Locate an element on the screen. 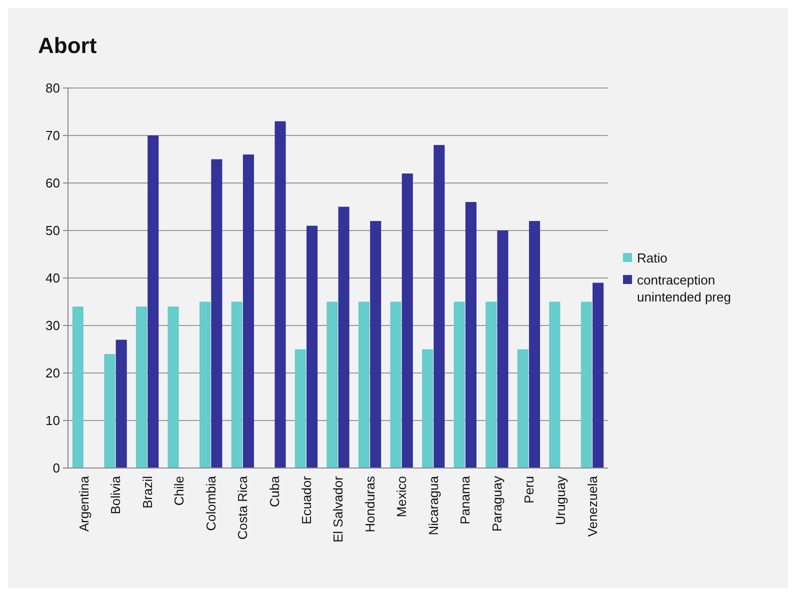 The width and height of the screenshot is (800, 600). x-tick-label: Ecuador is located at coordinates (306, 499).